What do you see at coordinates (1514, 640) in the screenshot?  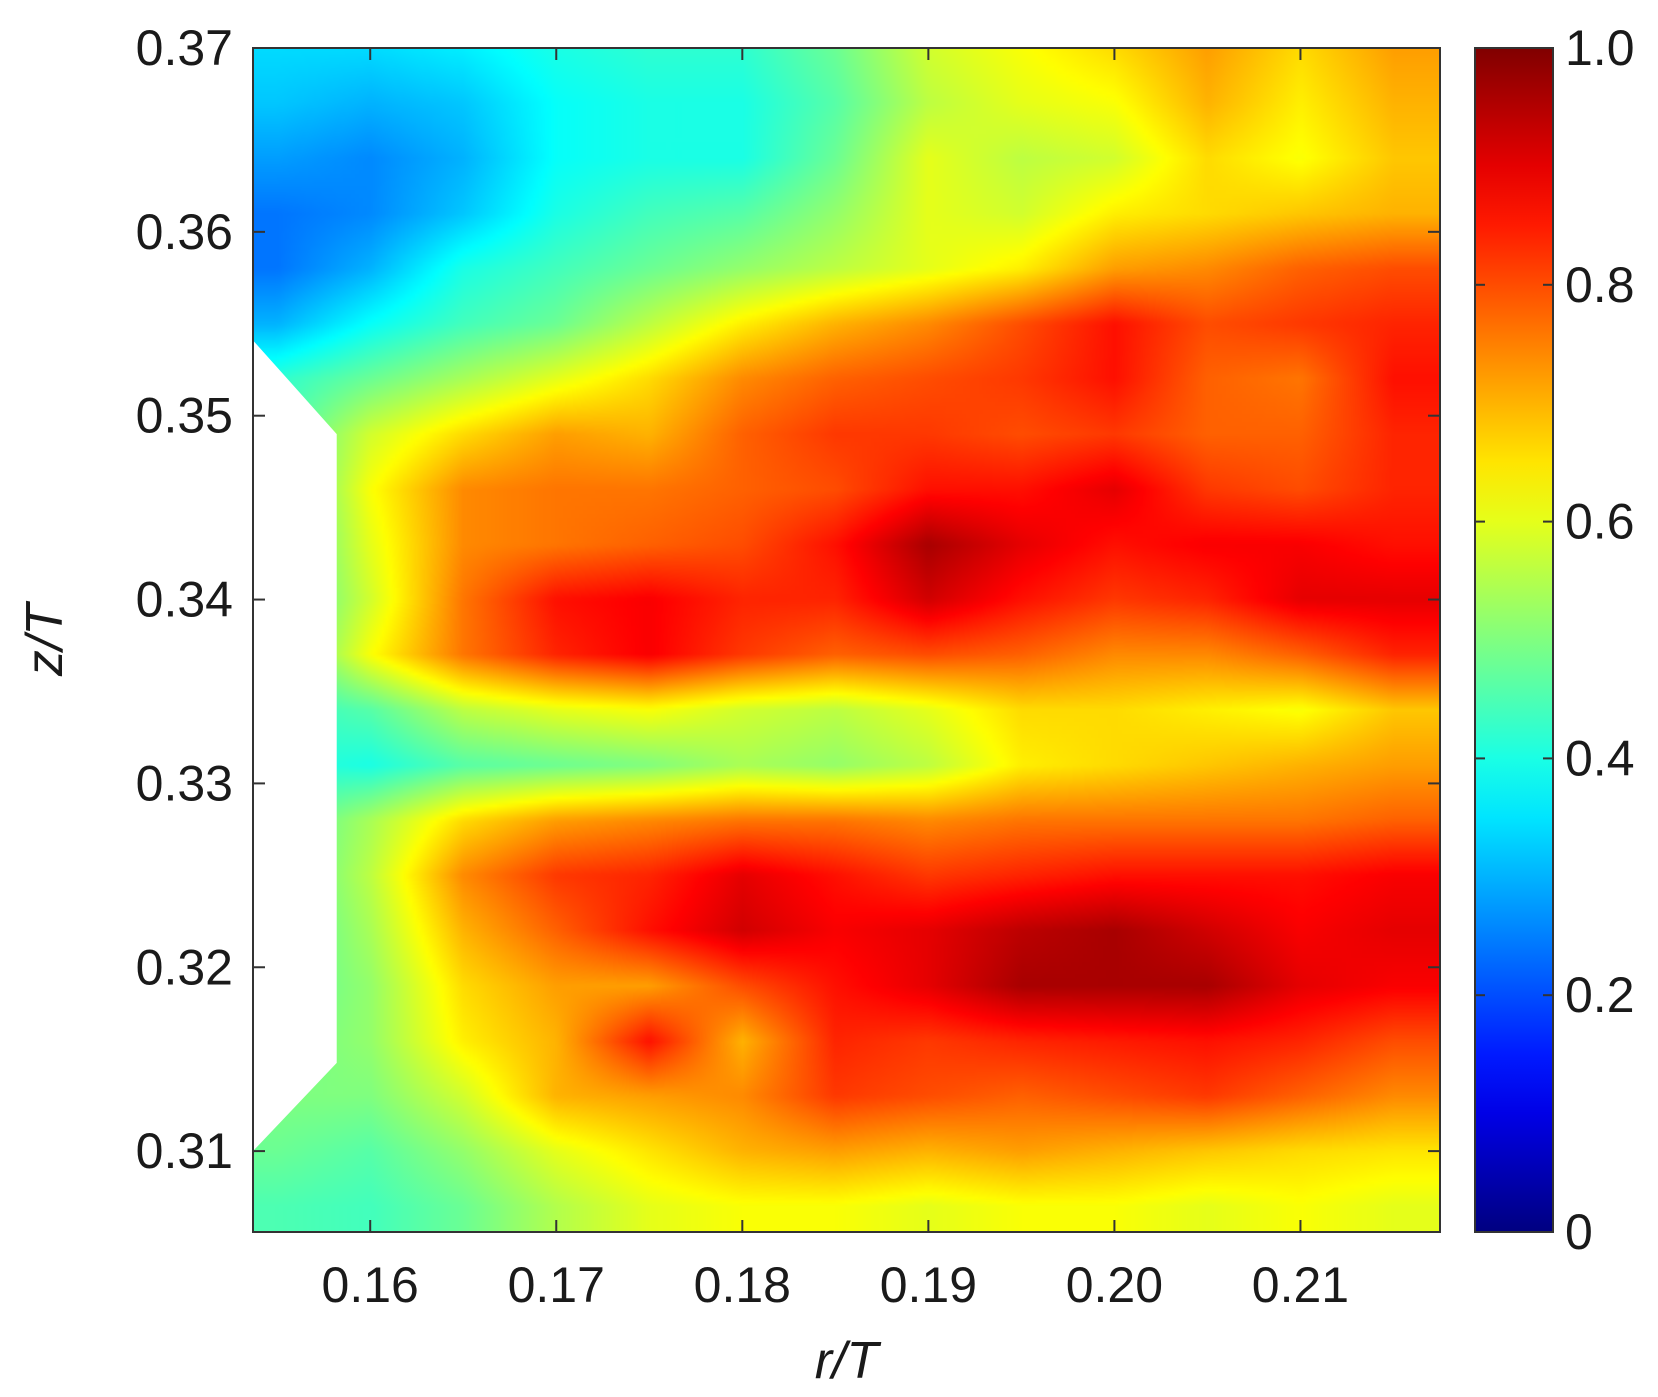 I see `colorbar-gradient` at bounding box center [1514, 640].